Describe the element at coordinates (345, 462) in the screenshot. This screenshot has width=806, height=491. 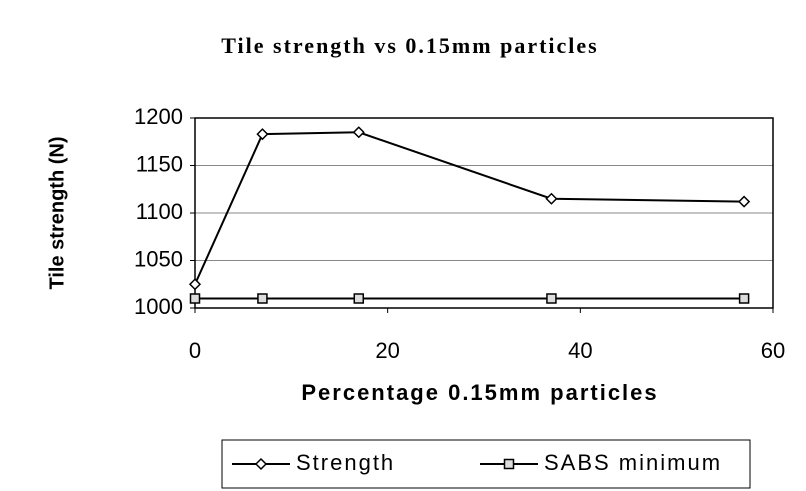
I see `legend-label: Strength` at that location.